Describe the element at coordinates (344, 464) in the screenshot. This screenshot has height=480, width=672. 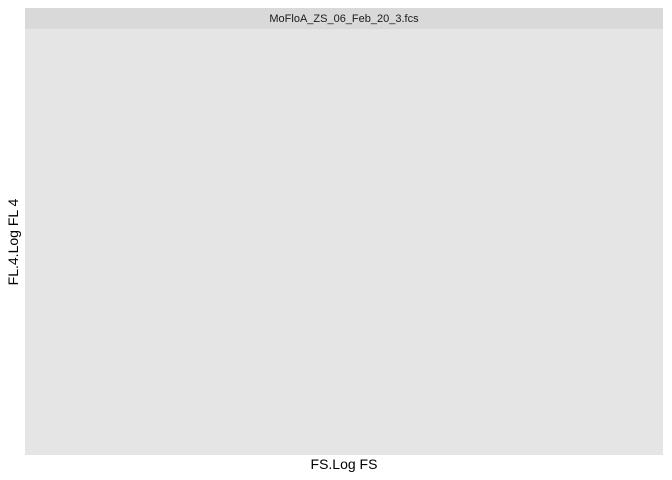
I see `x-axis-label: FS.Log FS` at that location.